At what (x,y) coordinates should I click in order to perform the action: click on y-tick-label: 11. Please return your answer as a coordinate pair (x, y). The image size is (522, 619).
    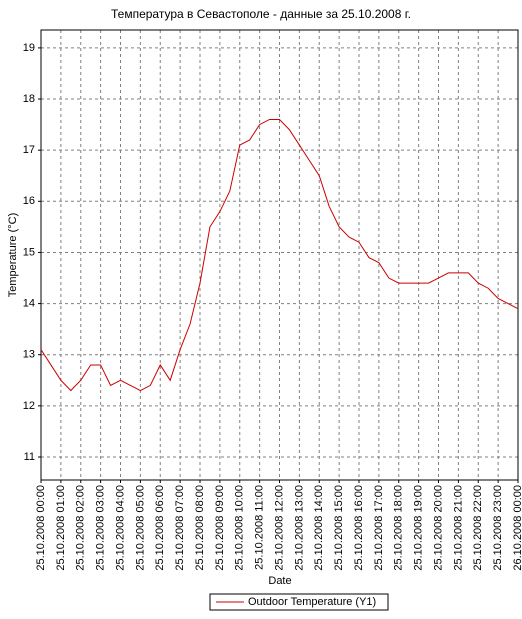
    Looking at the image, I should click on (29, 457).